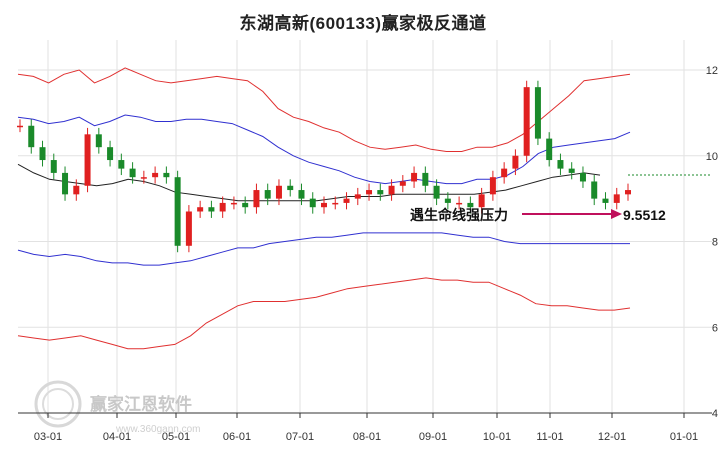  What do you see at coordinates (309, 182) in the screenshot?
I see `series-line-middle` at bounding box center [309, 182].